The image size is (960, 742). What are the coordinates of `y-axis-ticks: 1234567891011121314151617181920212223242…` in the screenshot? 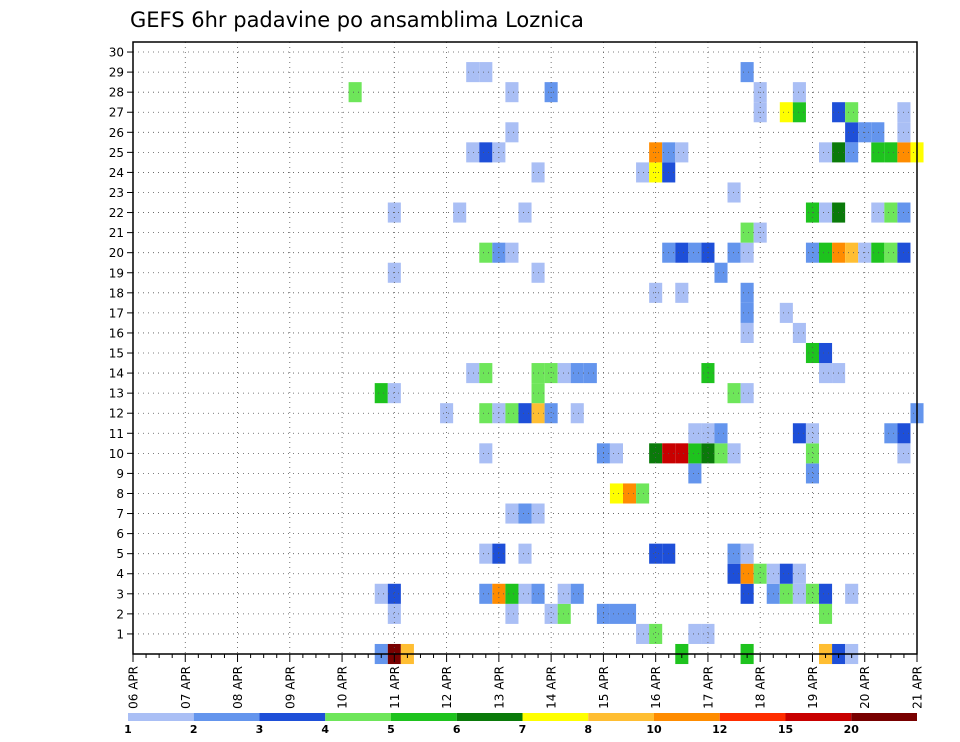 It's located at (121, 343).